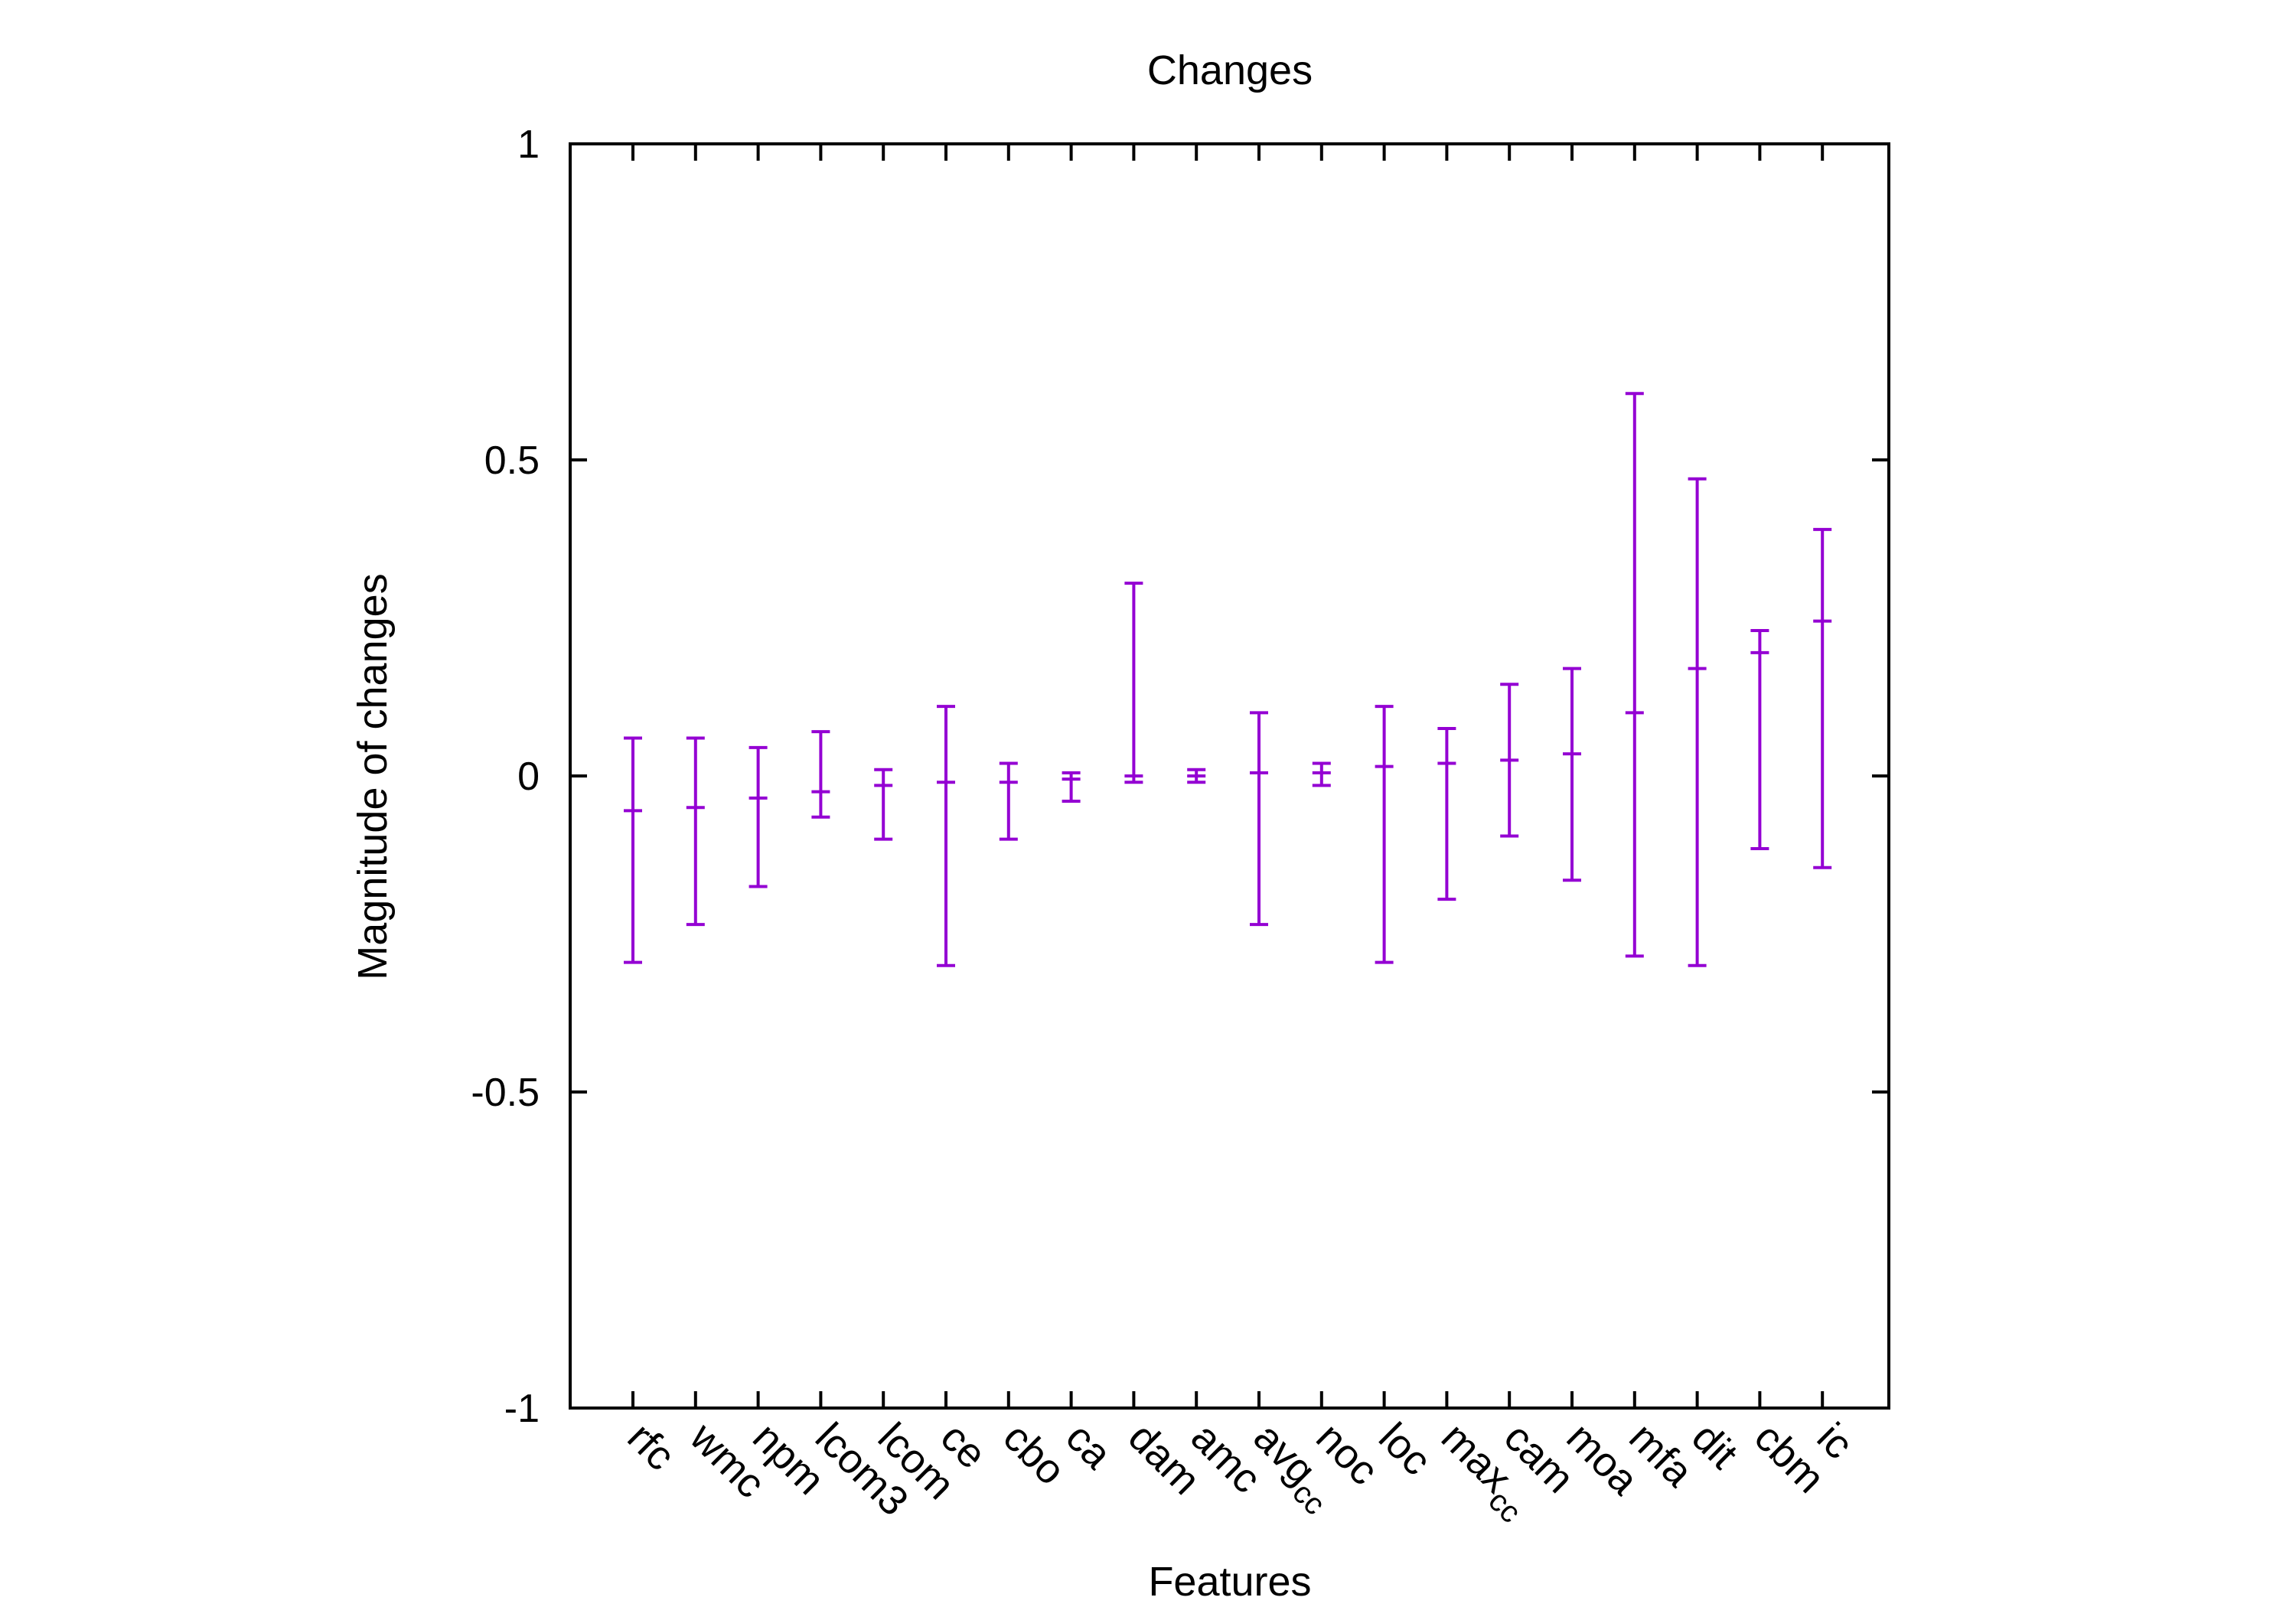 This screenshot has height=1607, width=2296. What do you see at coordinates (651, 1446) in the screenshot?
I see `x-tick-label: rfc` at bounding box center [651, 1446].